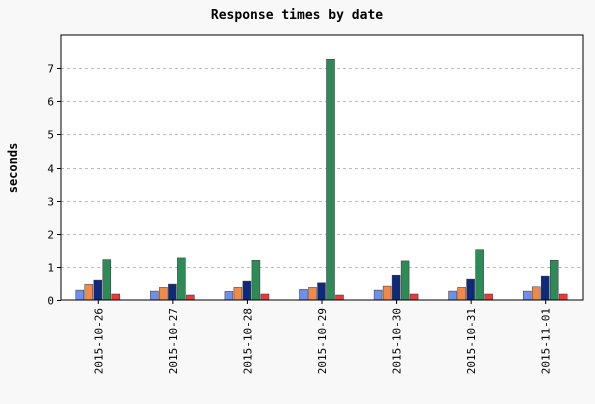 This screenshot has width=595, height=404. What do you see at coordinates (546, 341) in the screenshot?
I see `x-tick-label: 2015-11-01` at bounding box center [546, 341].